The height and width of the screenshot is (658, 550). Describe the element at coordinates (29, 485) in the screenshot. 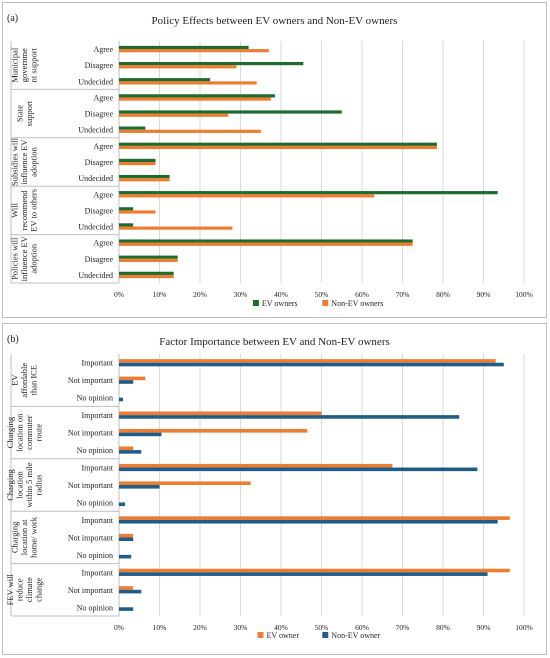

I see `group-label-line: within 5 mile` at that location.